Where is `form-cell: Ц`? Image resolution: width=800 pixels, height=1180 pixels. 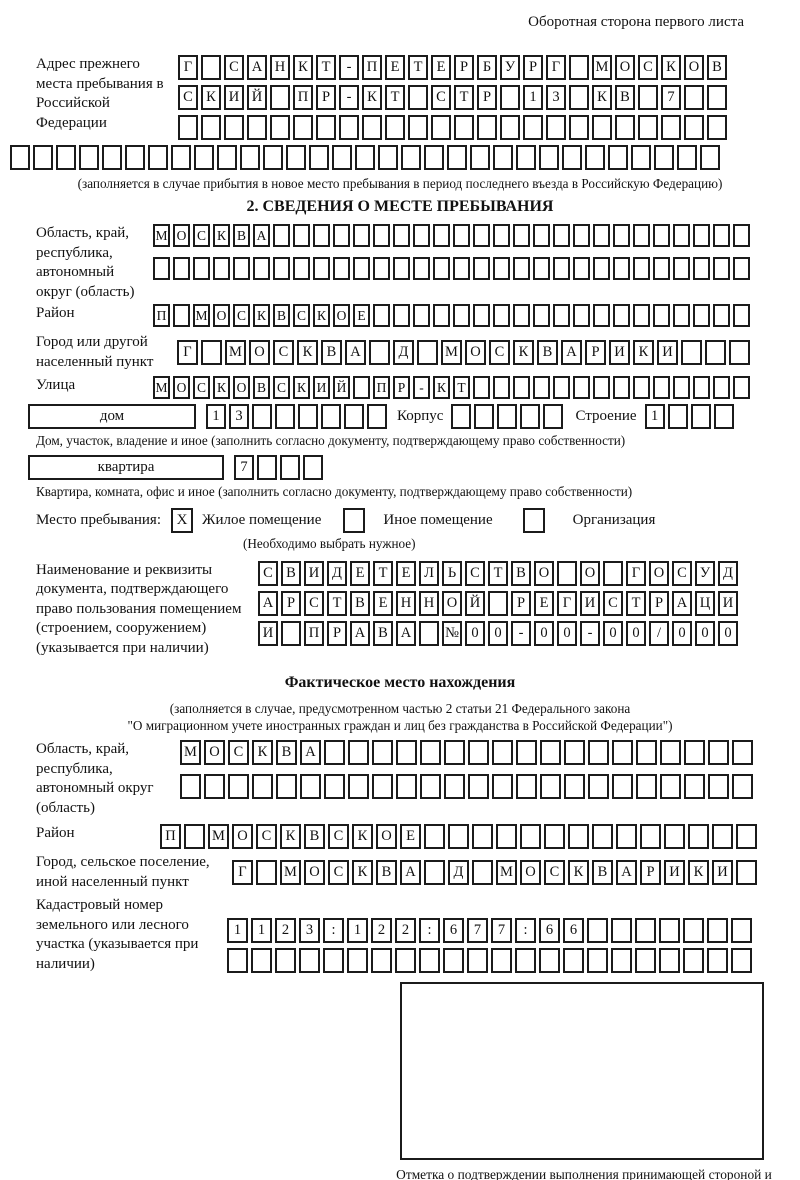
form-cell: Ц is located at coordinates (705, 603).